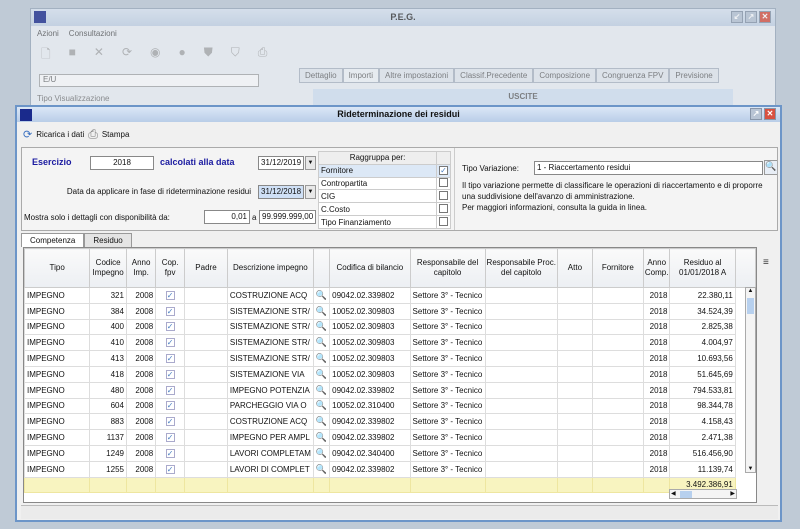  I want to click on export-icon: ◉, so click(155, 52).